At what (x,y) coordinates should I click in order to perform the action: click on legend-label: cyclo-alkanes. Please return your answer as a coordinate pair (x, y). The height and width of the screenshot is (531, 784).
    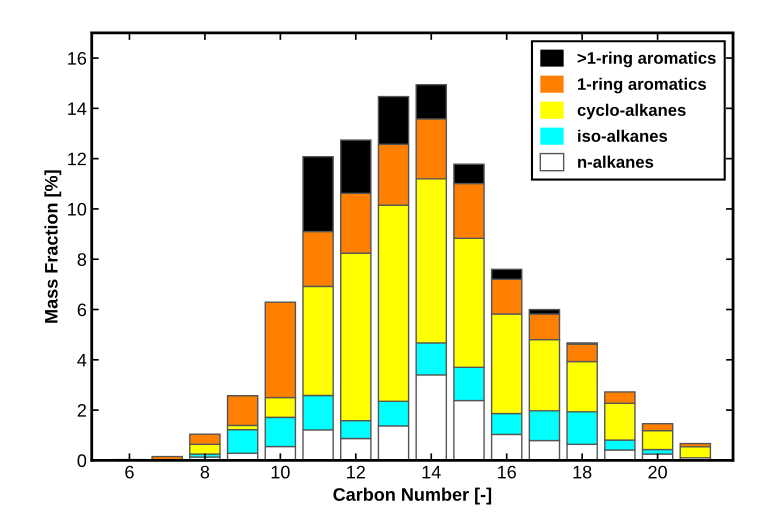
    Looking at the image, I should click on (632, 112).